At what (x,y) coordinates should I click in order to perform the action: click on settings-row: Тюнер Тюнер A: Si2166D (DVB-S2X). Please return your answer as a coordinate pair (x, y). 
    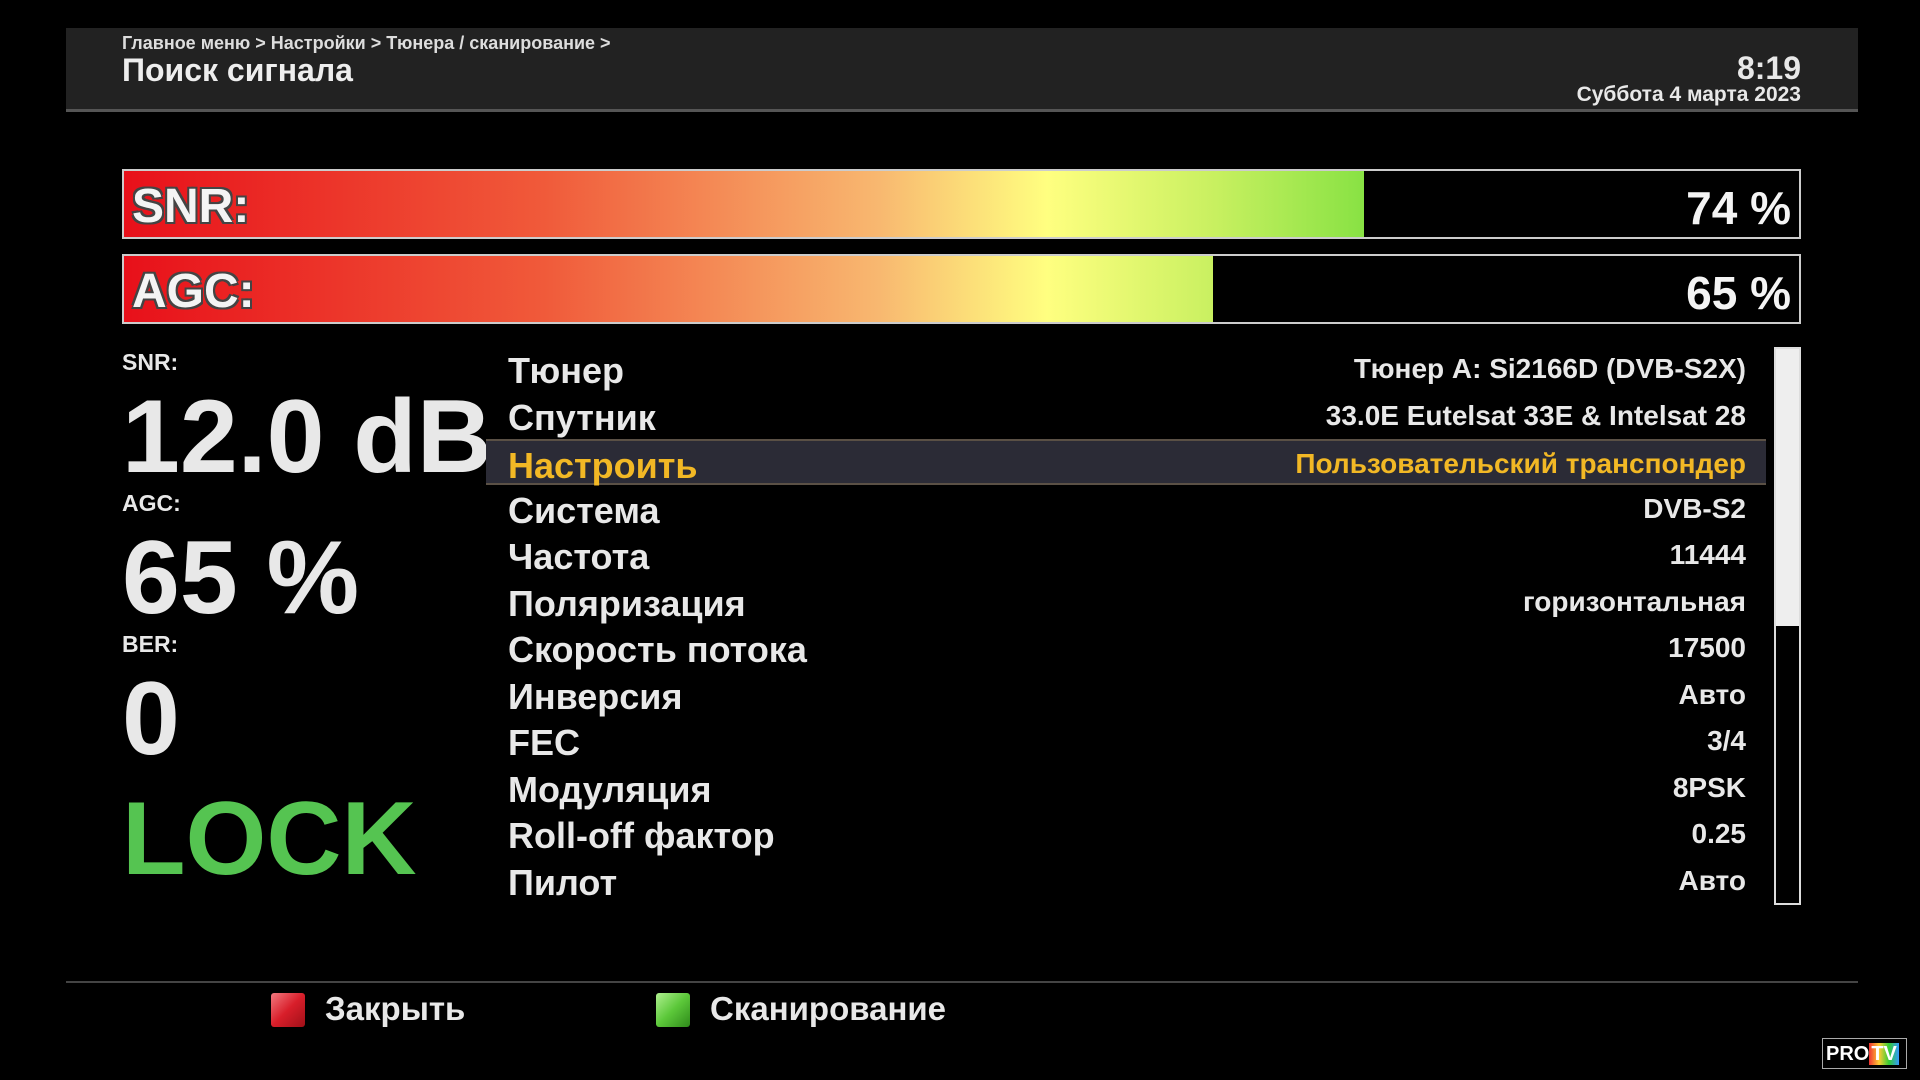
    Looking at the image, I should click on (1126, 369).